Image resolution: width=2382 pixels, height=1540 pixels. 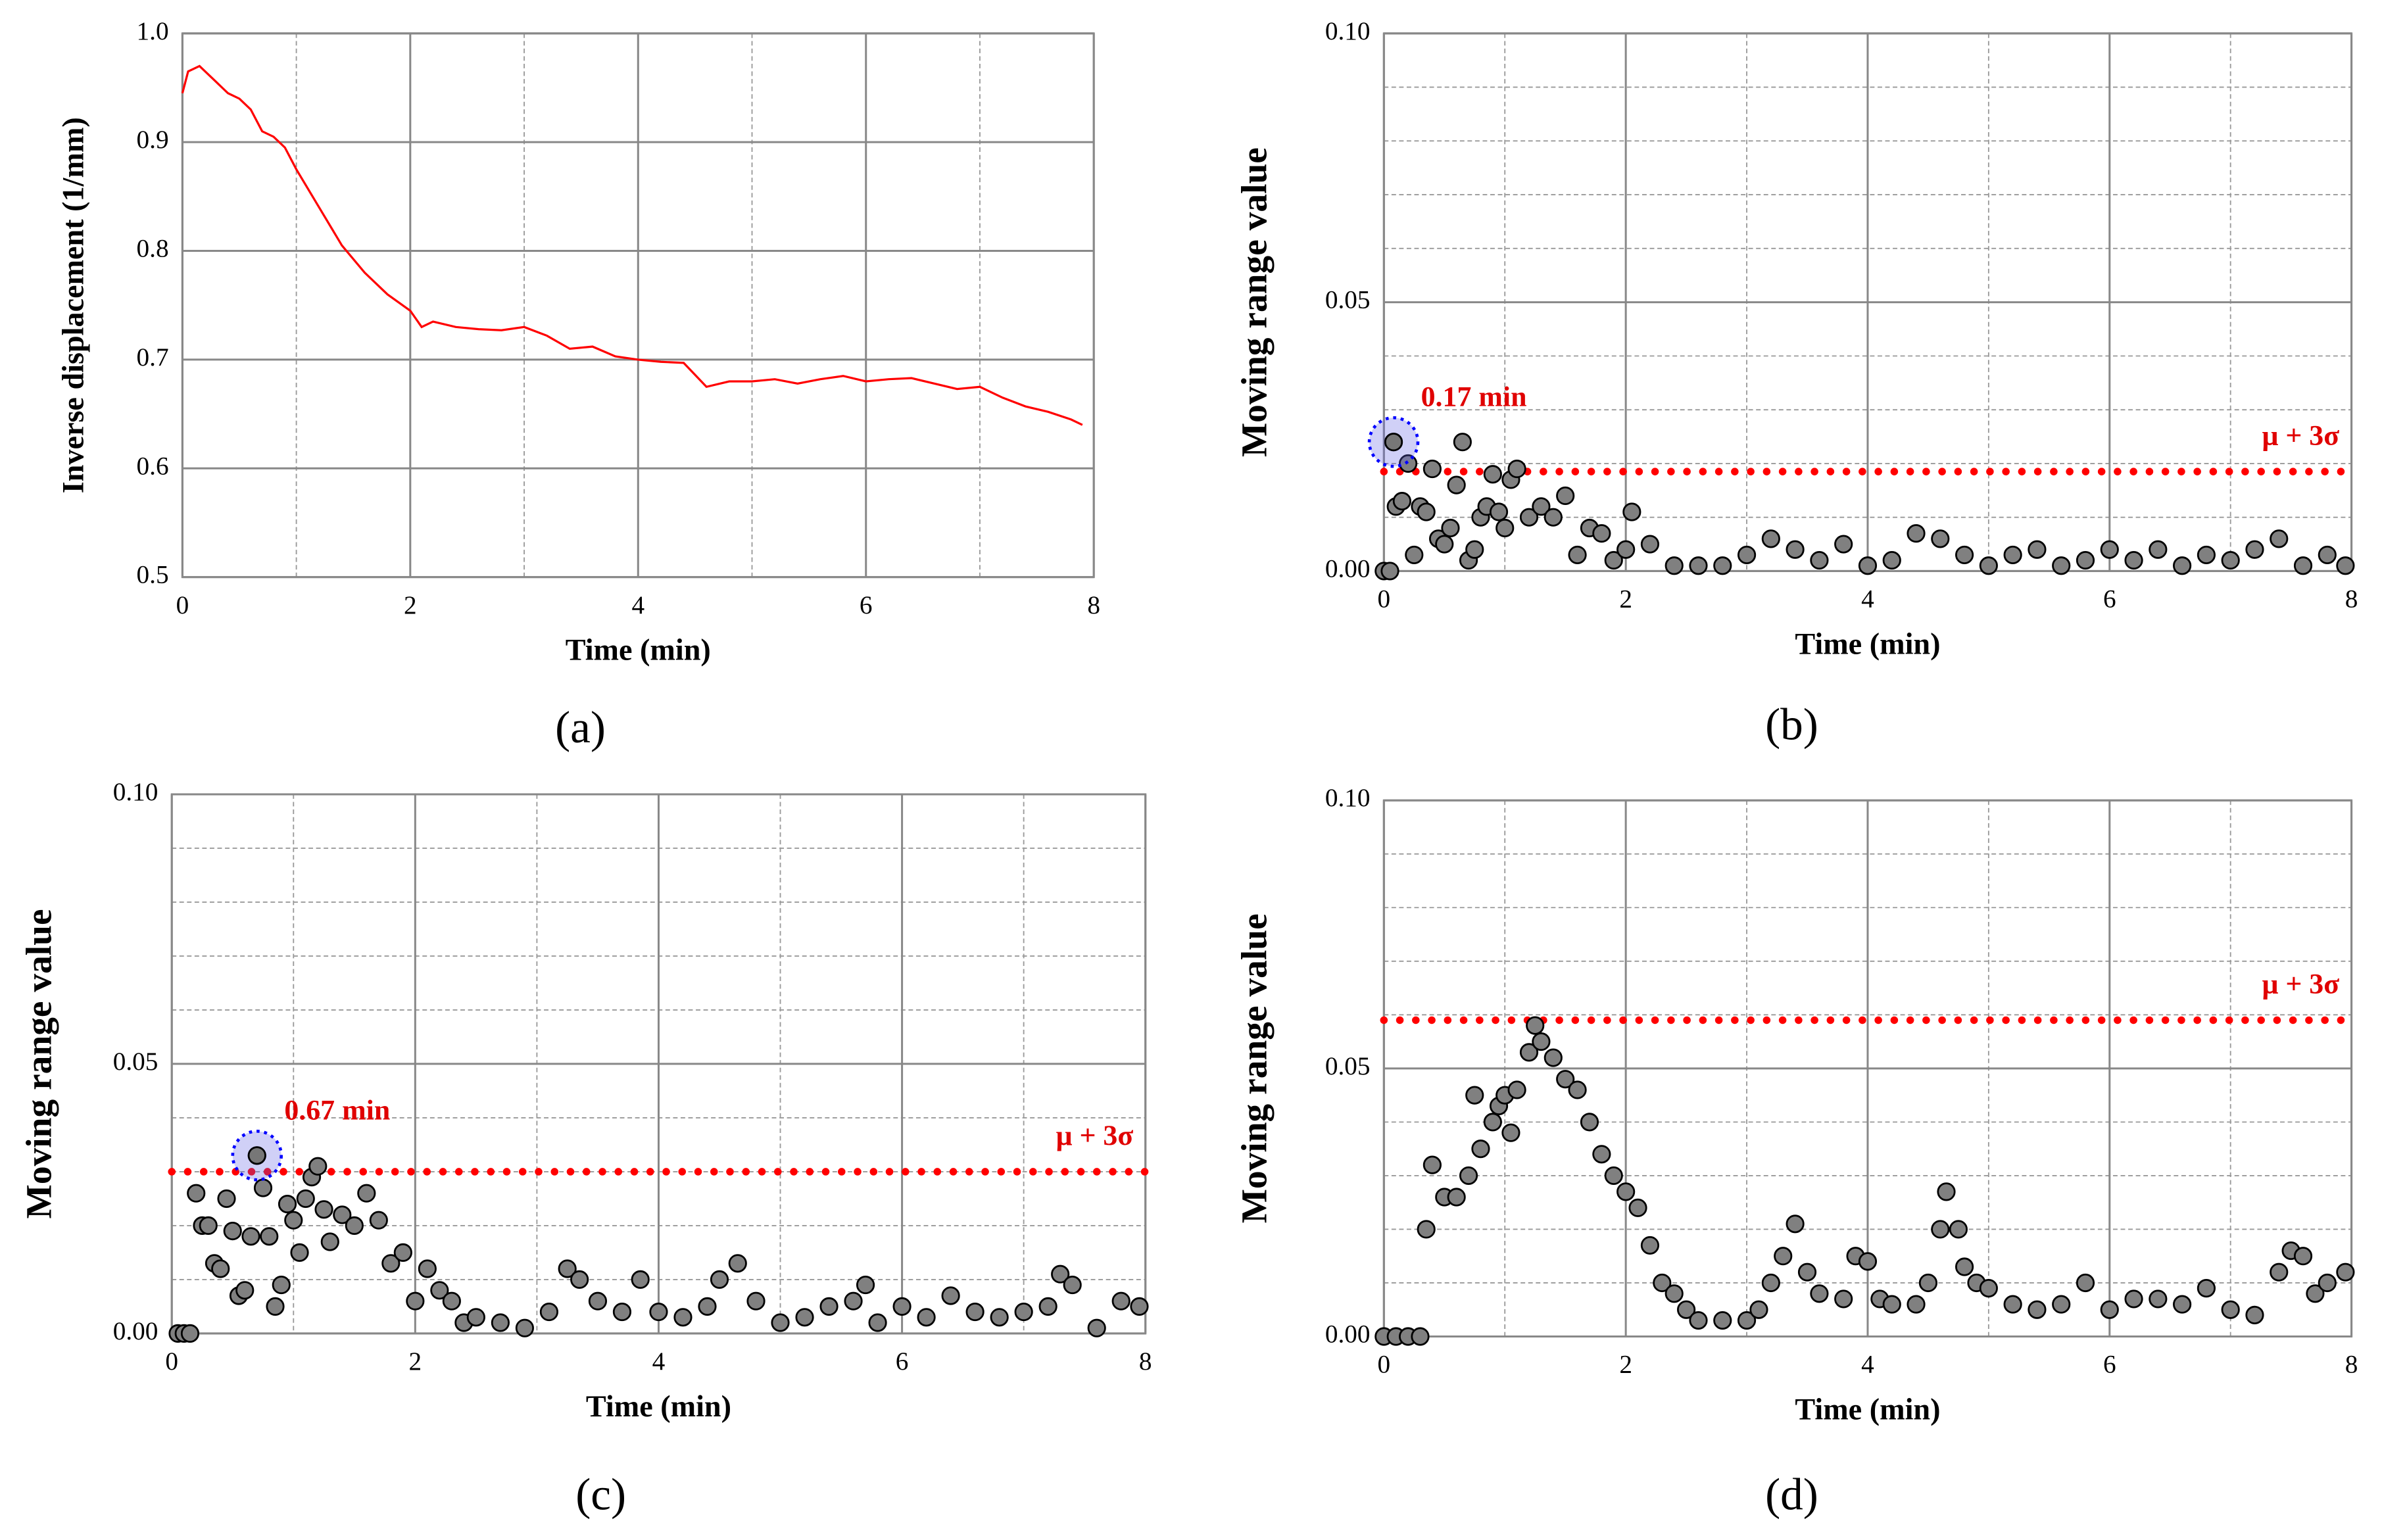 What do you see at coordinates (1145, 1362) in the screenshot?
I see `x-tick-label: 8` at bounding box center [1145, 1362].